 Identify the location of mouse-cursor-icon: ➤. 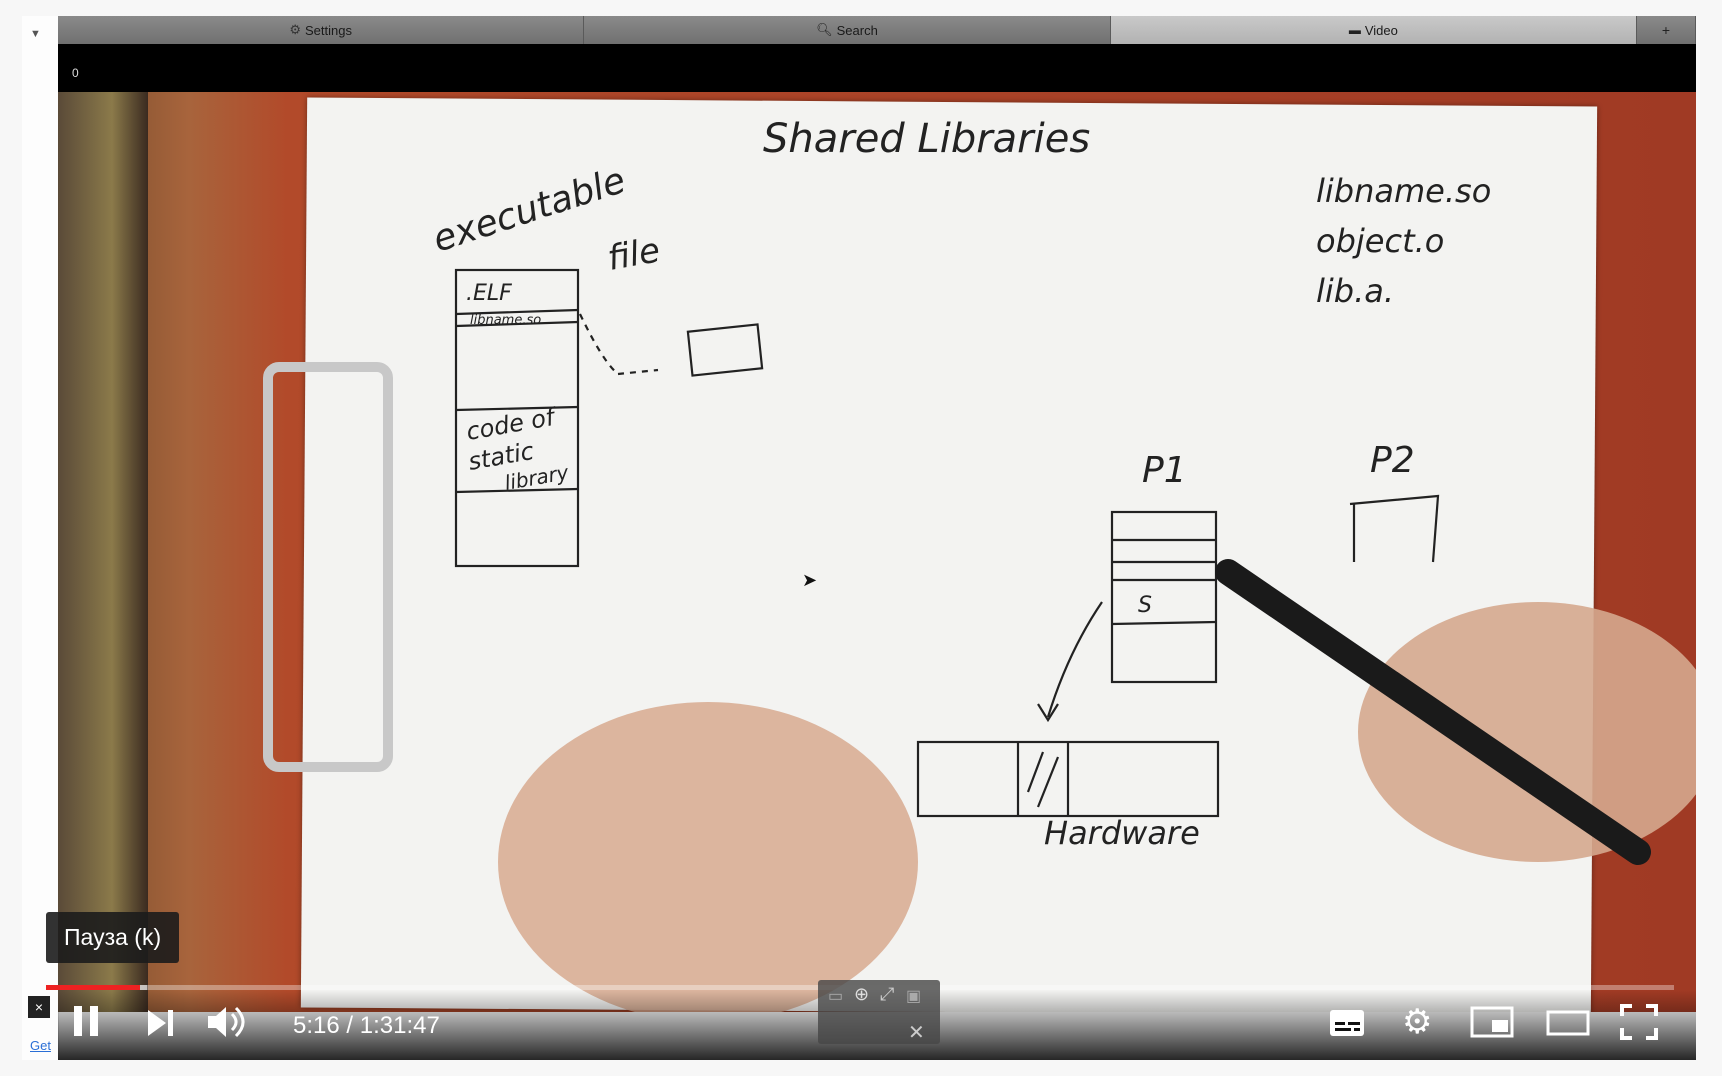
(810, 580).